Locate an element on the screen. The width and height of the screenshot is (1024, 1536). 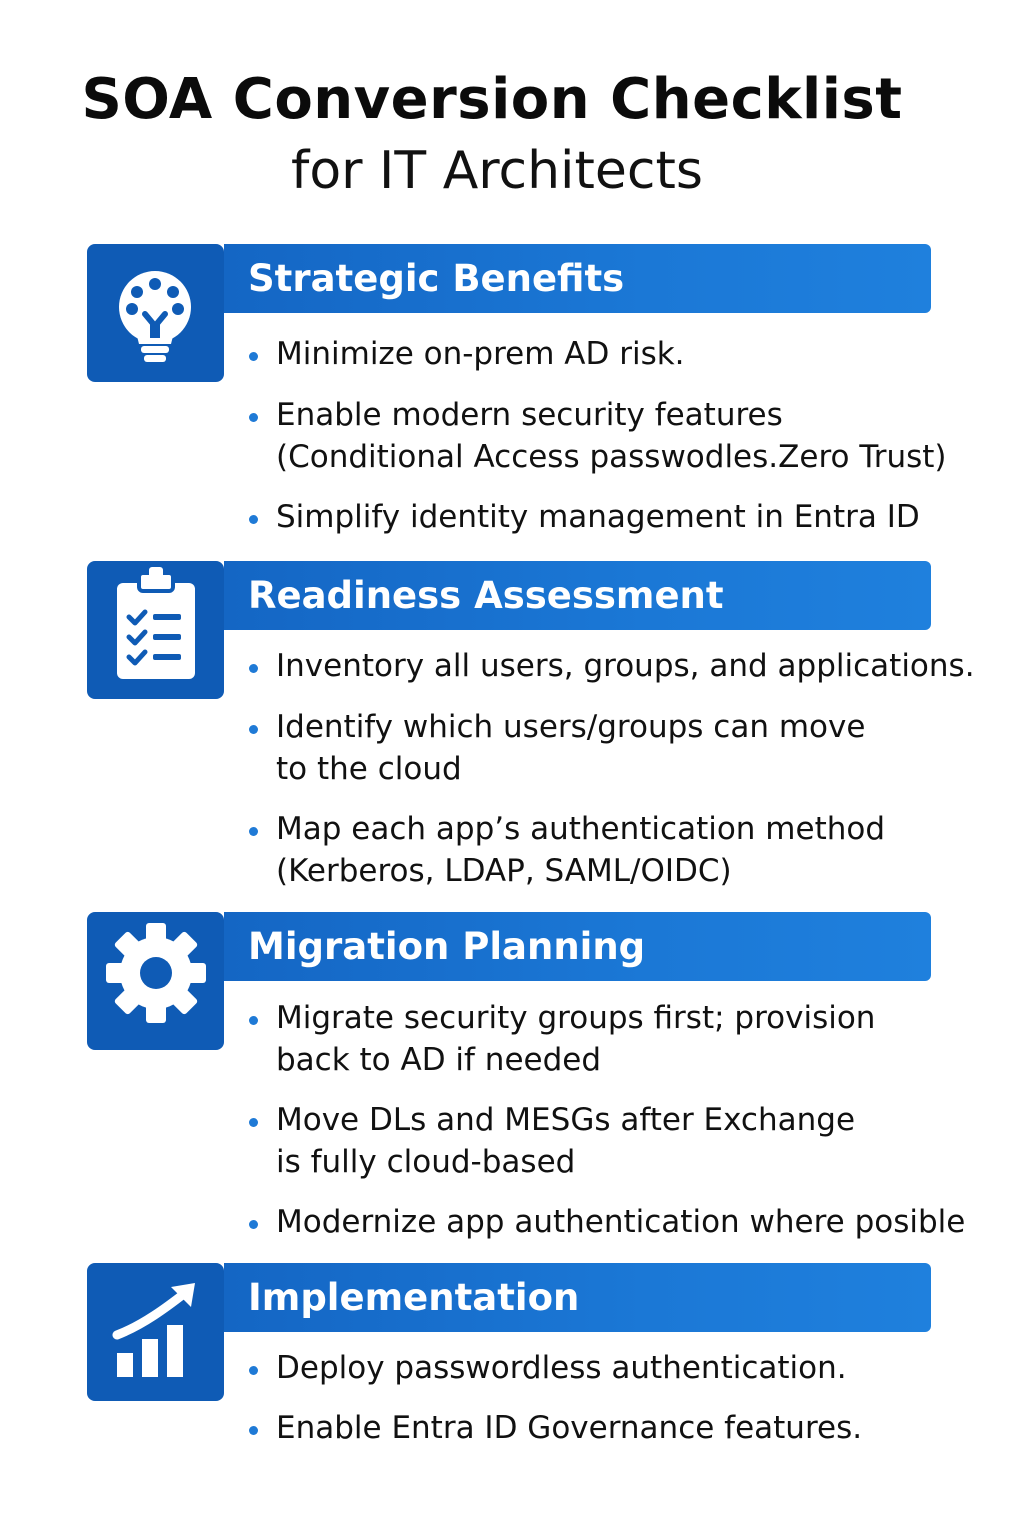
section-title: Readiness Assessment is located at coordinates (486, 595).